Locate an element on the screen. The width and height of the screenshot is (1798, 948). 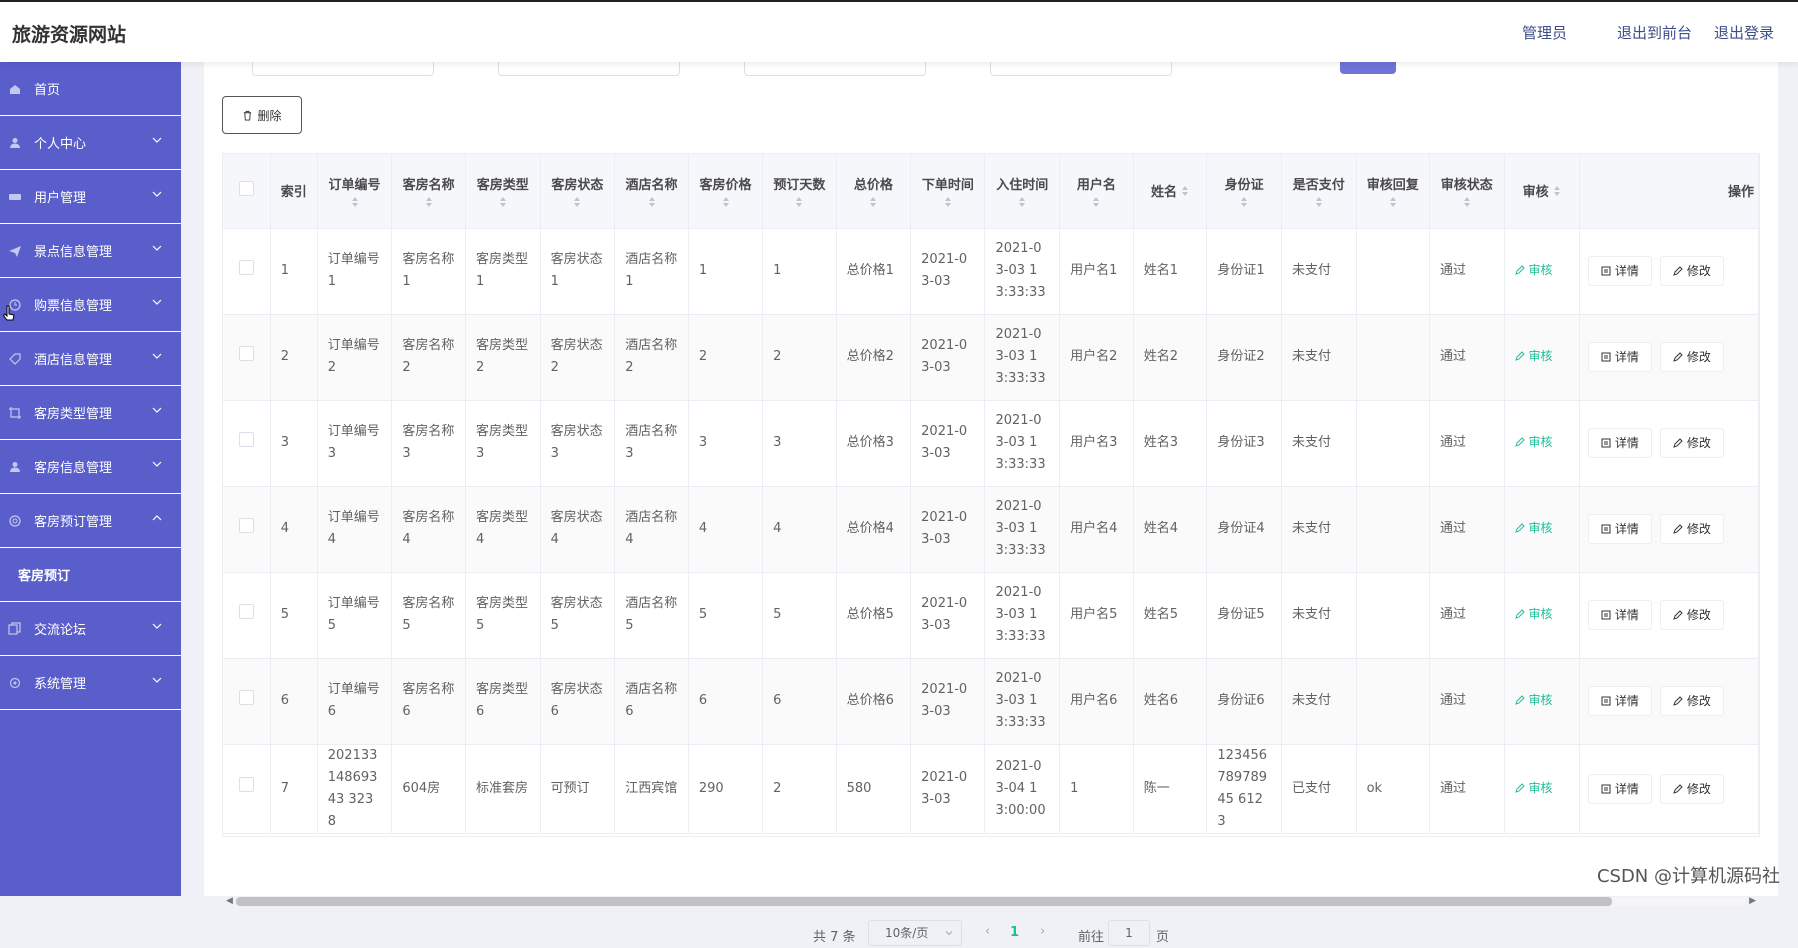
sidebar-item-1: 个人中心 is located at coordinates (90, 143).